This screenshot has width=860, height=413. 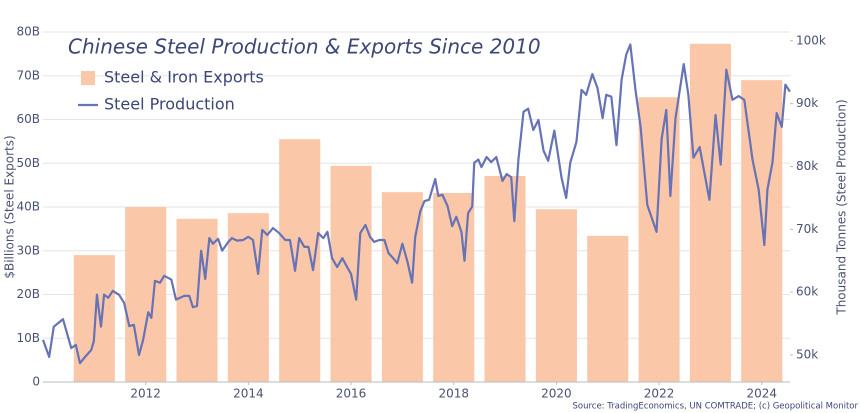 I want to click on y2-tick-label: 90k, so click(x=807, y=103).